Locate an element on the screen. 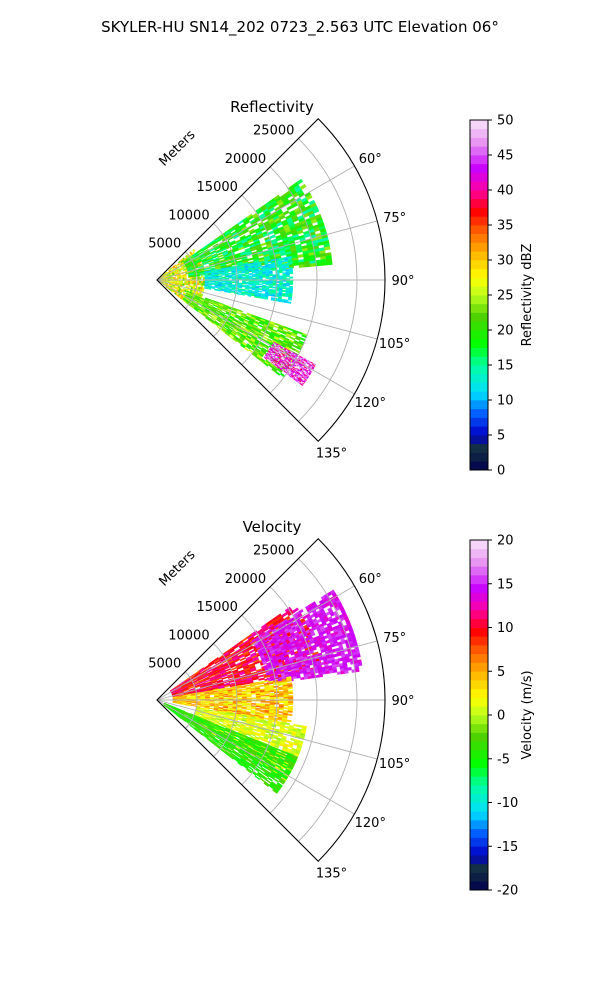 Image resolution: width=600 pixels, height=1000 pixels. range-tick-label: 15000 is located at coordinates (217, 187).